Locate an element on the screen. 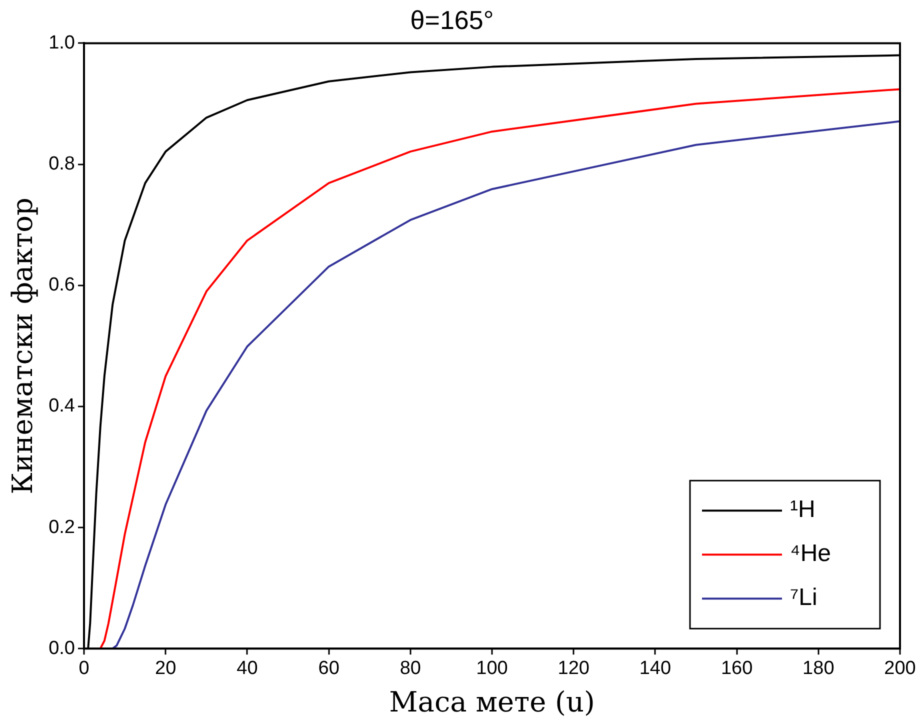 The height and width of the screenshot is (727, 920). y-tick-label: 0.8 is located at coordinates (62, 164).